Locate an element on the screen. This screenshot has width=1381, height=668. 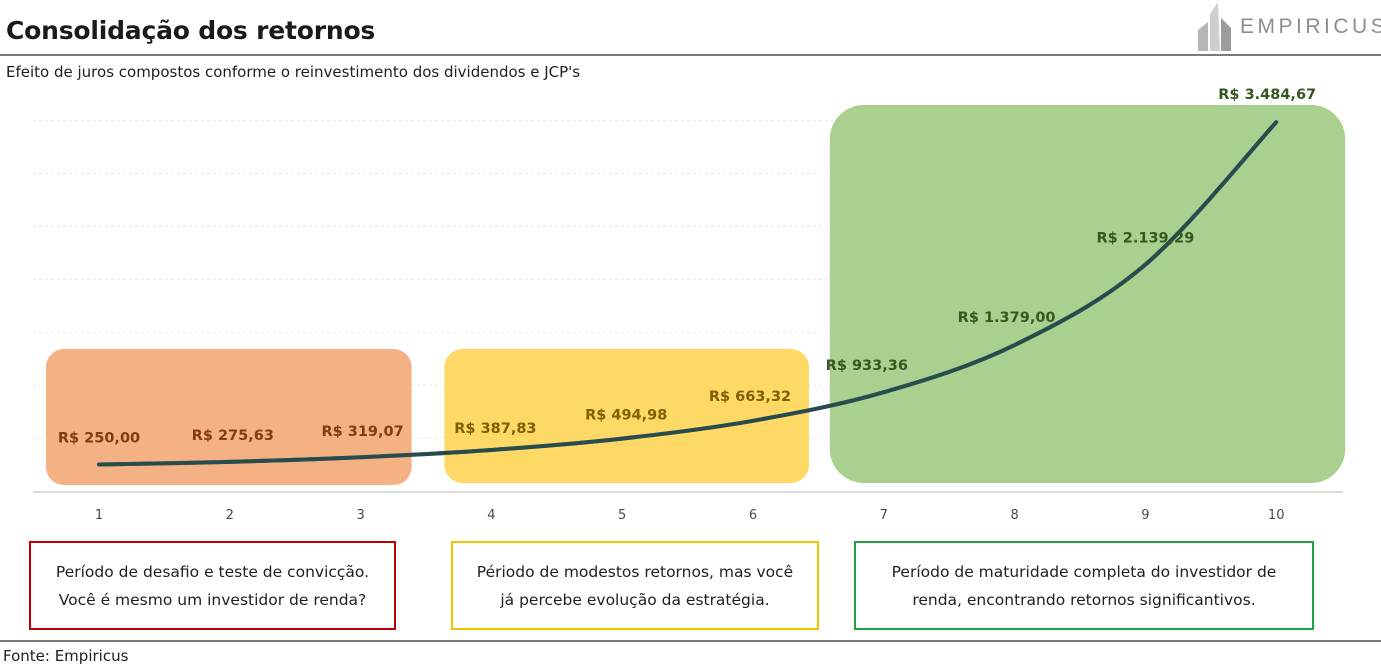
title-divider is located at coordinates (690, 55).